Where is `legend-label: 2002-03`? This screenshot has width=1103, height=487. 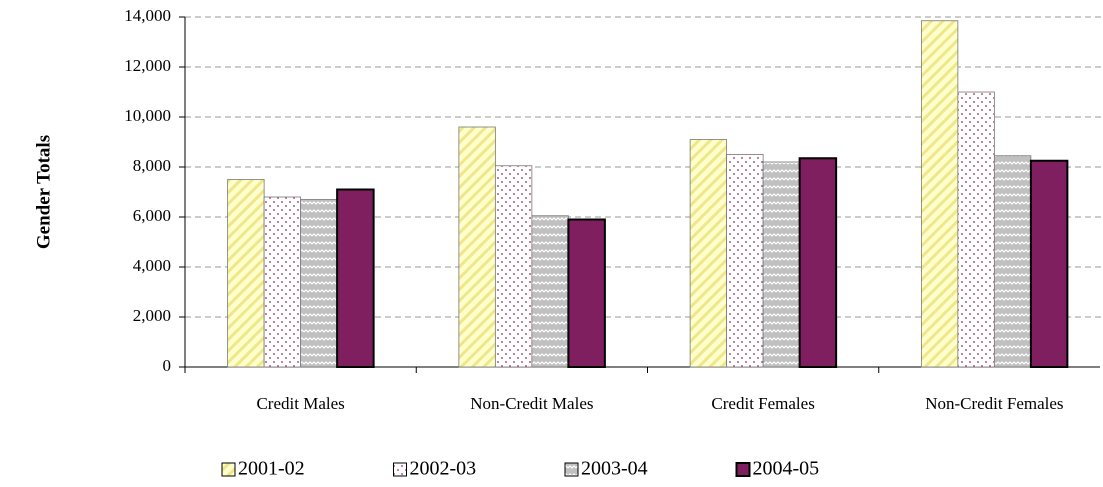
legend-label: 2002-03 is located at coordinates (443, 469).